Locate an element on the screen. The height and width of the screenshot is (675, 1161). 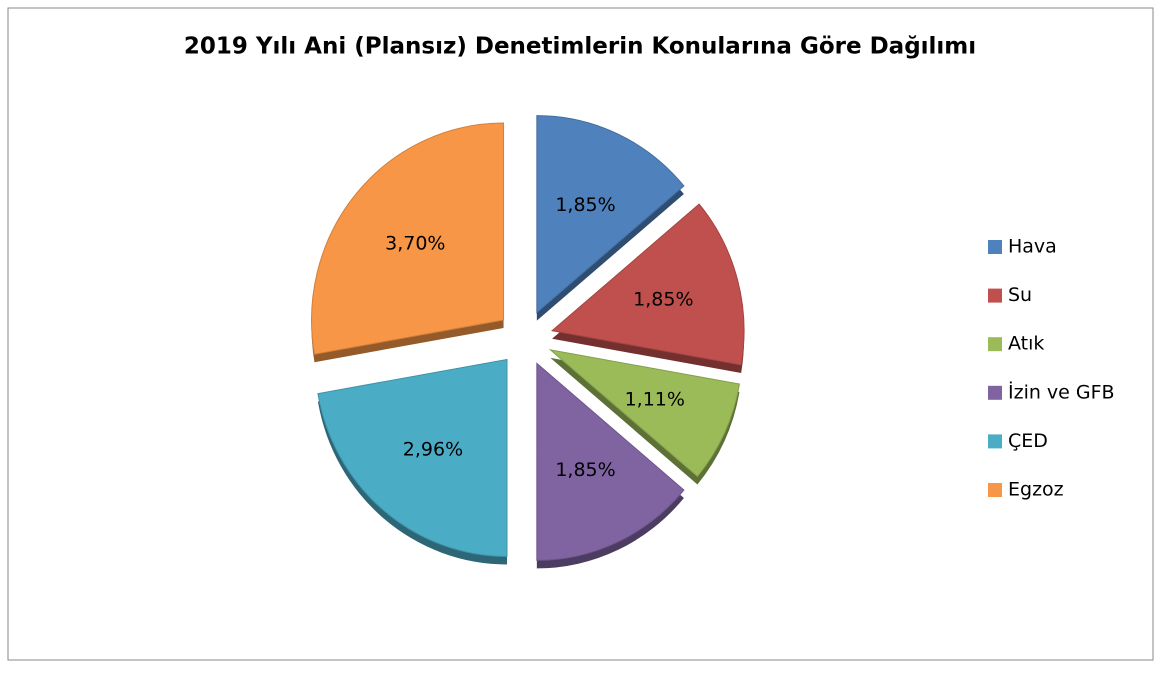
legend-label: Hava is located at coordinates (1032, 247).